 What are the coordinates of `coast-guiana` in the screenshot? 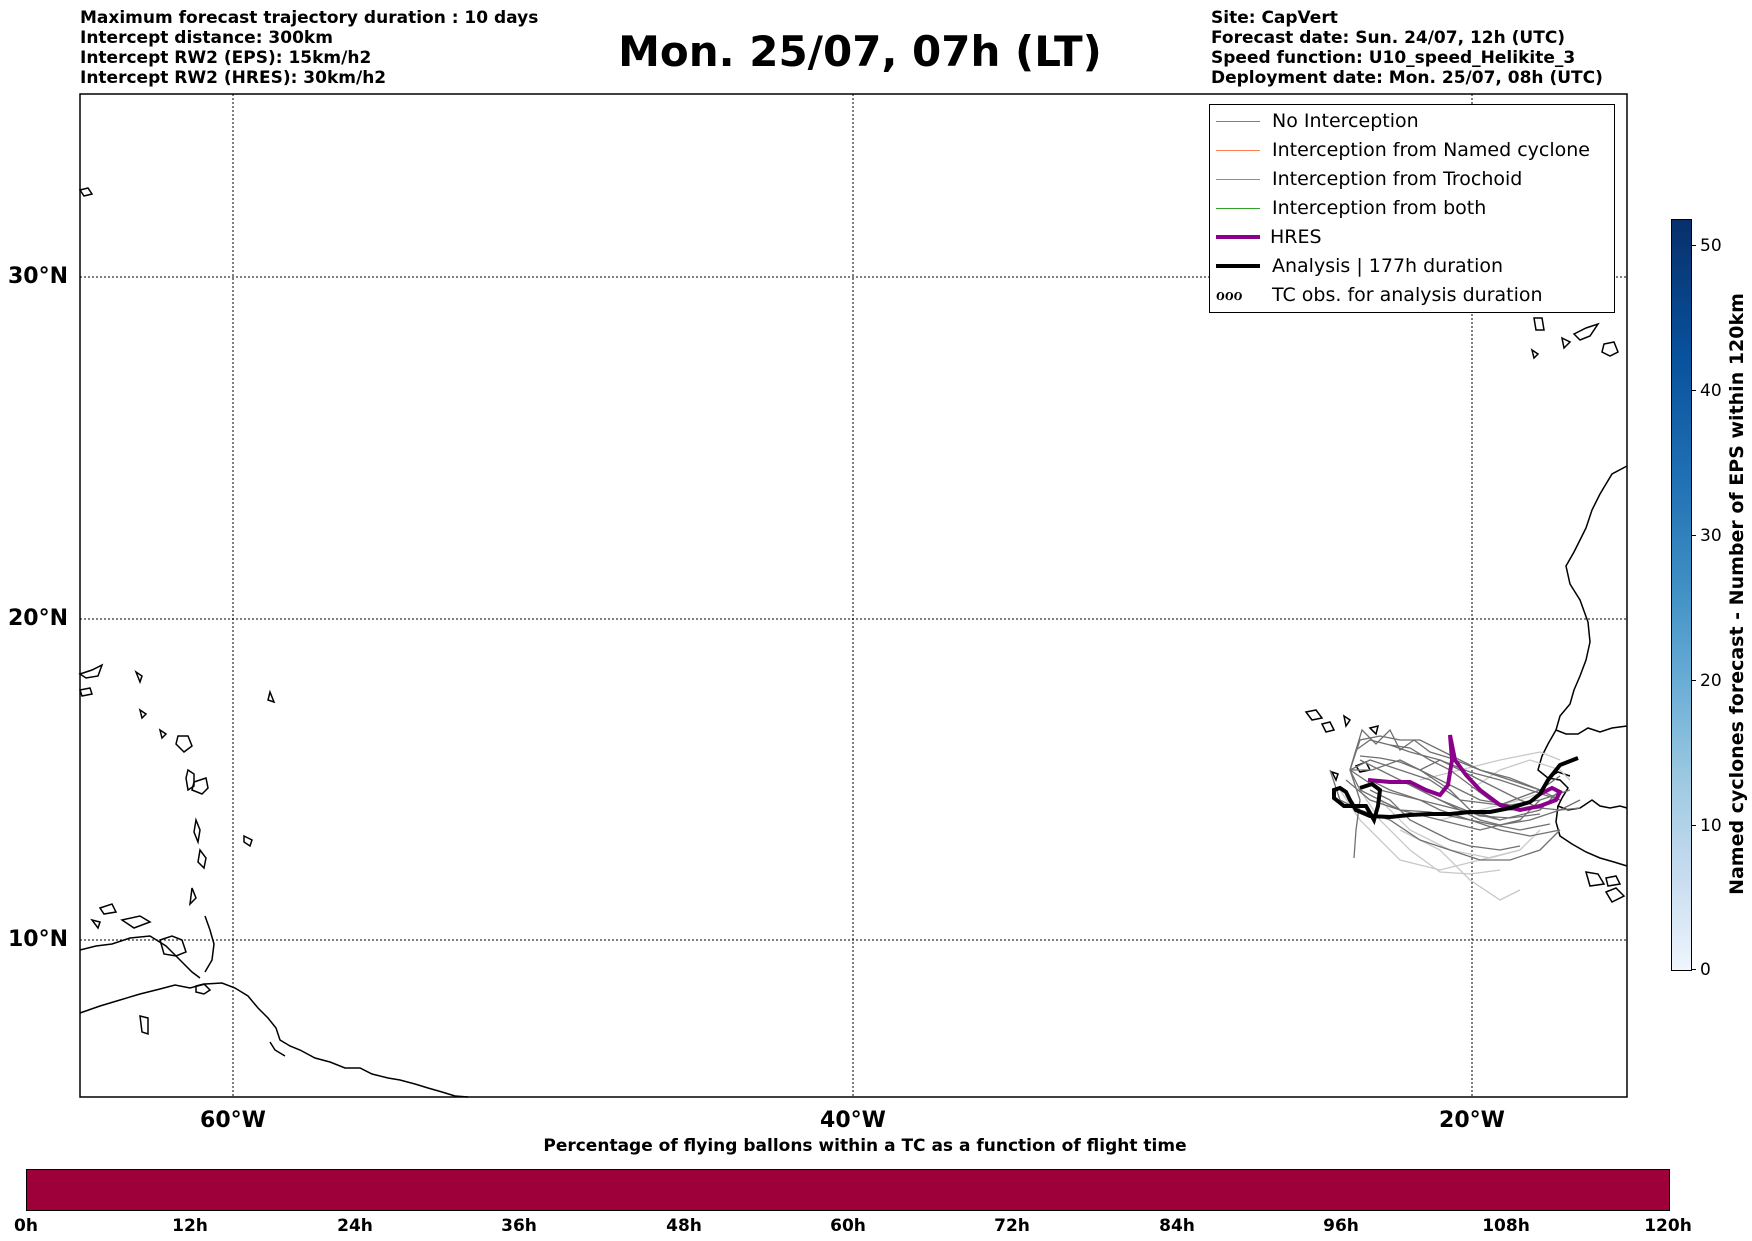 It's located at (277, 1049).